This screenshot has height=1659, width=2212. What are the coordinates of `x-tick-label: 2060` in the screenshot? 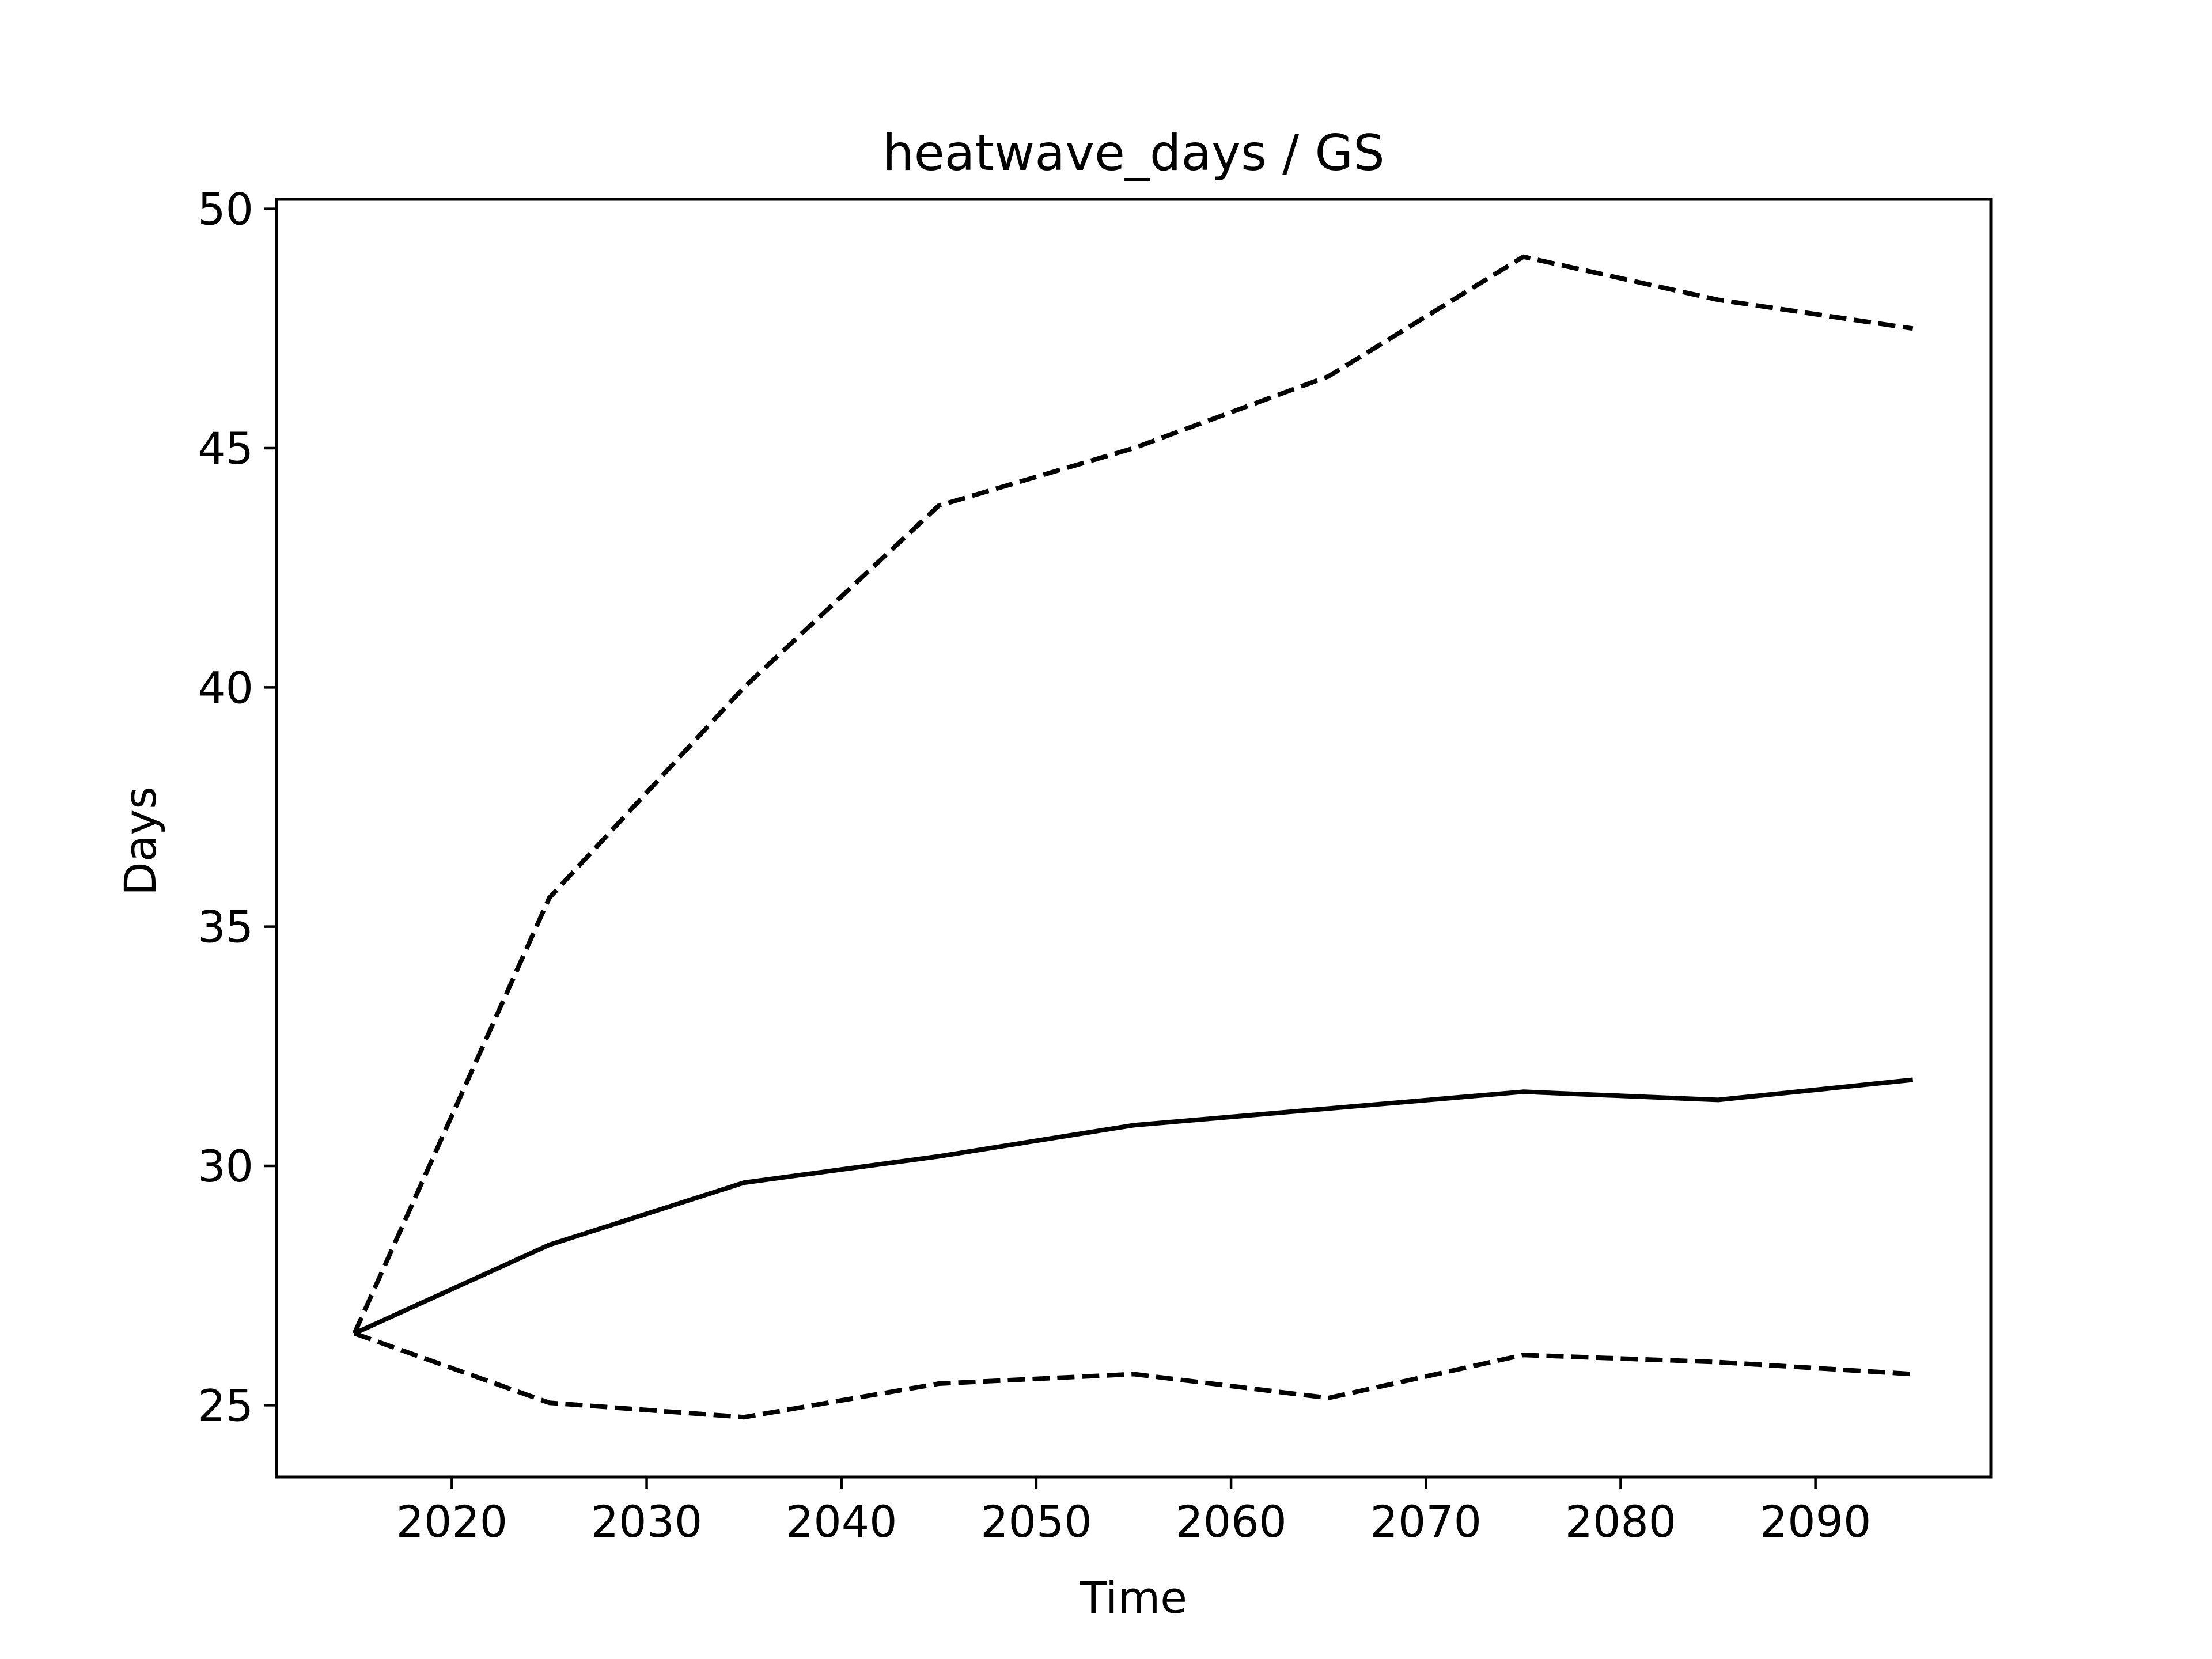 It's located at (1230, 1521).